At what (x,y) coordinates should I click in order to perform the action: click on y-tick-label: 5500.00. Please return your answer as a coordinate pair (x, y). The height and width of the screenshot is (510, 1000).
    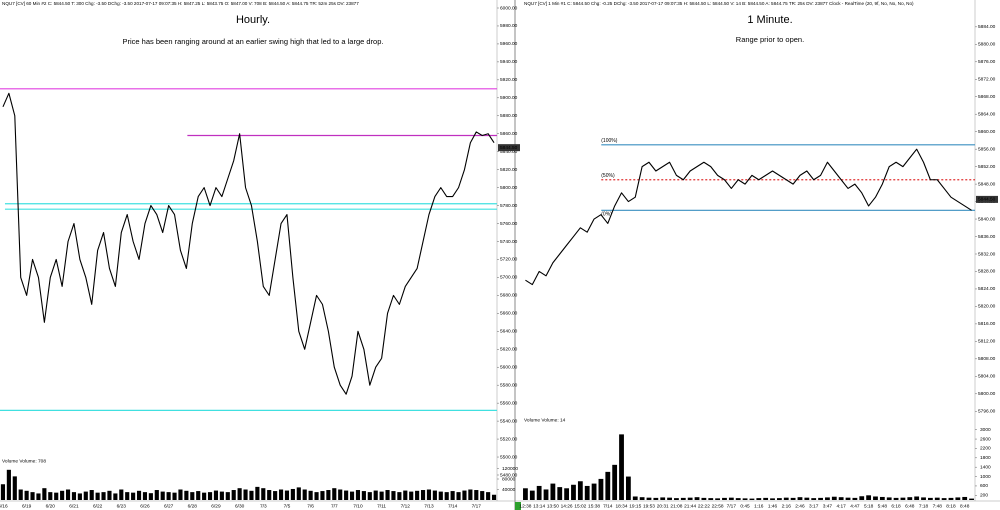
    Looking at the image, I should click on (509, 457).